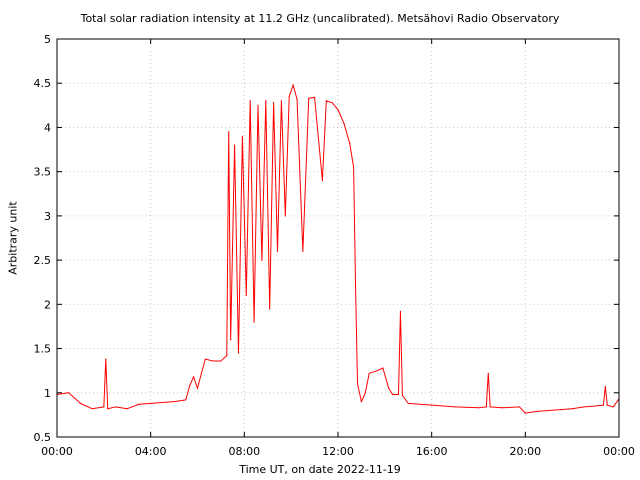 The height and width of the screenshot is (480, 640). Describe the element at coordinates (43, 172) in the screenshot. I see `y-tick-label: 3.5` at that location.